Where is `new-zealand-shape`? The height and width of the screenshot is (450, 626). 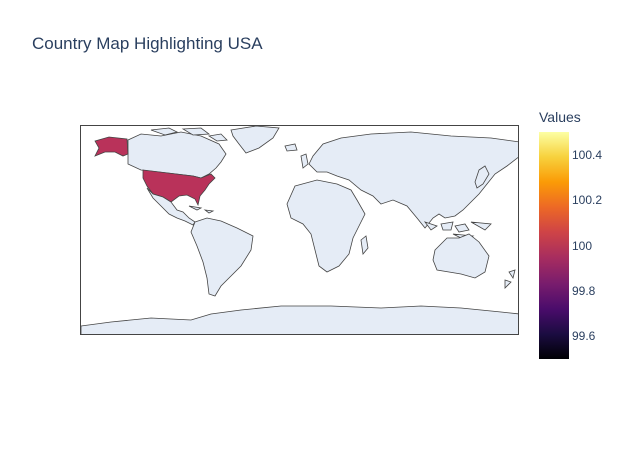
new-zealand-shape is located at coordinates (510, 279).